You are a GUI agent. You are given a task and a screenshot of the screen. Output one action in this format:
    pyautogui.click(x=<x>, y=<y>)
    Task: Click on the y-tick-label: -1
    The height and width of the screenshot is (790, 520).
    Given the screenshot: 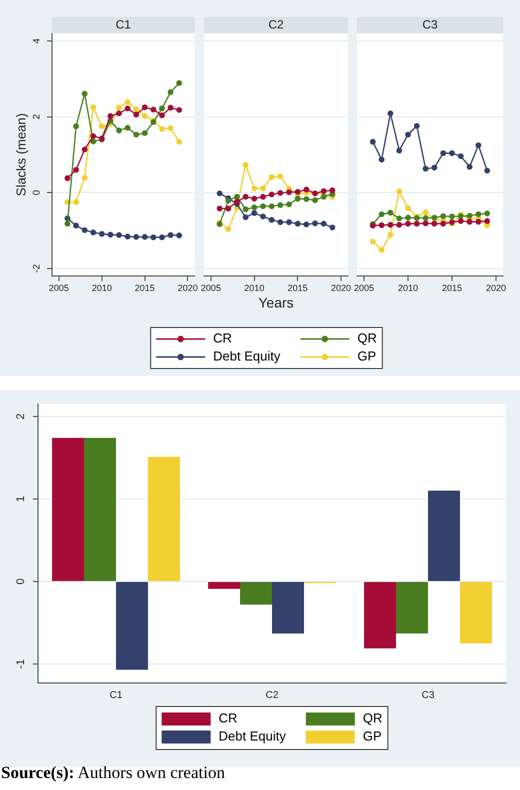 What is the action you would take?
    pyautogui.click(x=21, y=664)
    